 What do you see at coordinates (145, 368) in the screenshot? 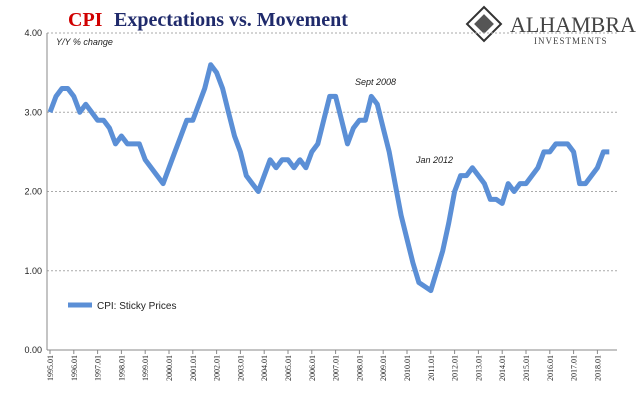
I see `x-tick-label: 1999.01` at bounding box center [145, 368].